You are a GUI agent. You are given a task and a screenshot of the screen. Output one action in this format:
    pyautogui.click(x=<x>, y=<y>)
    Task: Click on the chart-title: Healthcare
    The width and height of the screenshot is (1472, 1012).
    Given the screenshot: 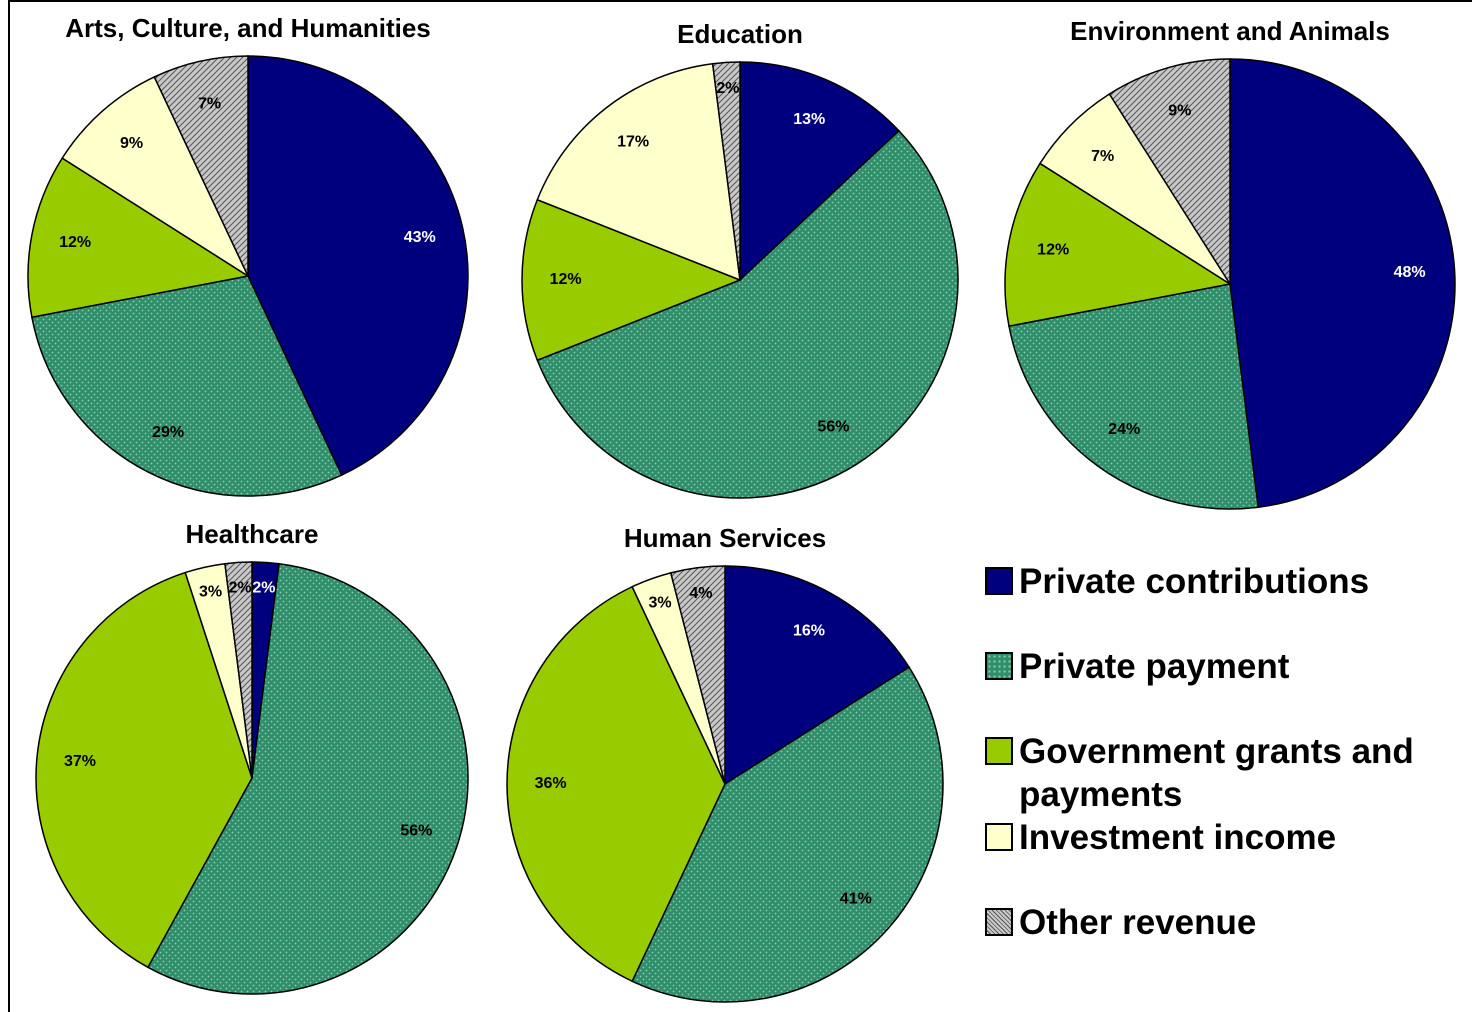 What is the action you would take?
    pyautogui.click(x=252, y=534)
    